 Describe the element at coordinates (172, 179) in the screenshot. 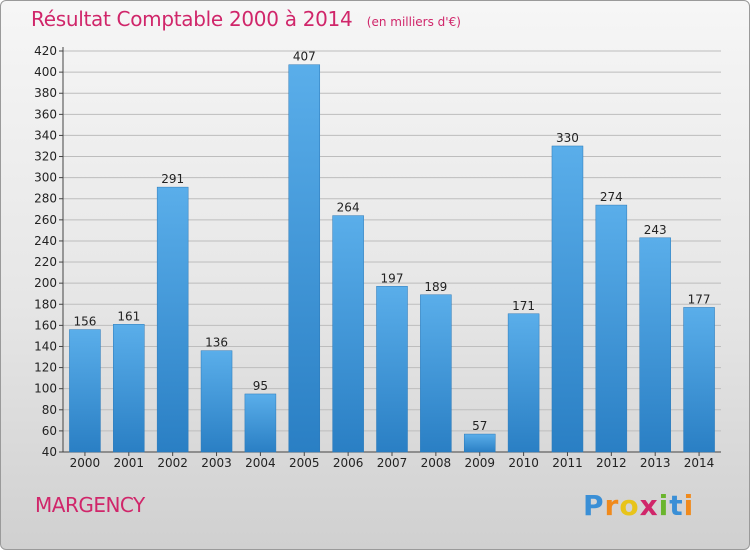

I see `data-label-2002: 291` at that location.